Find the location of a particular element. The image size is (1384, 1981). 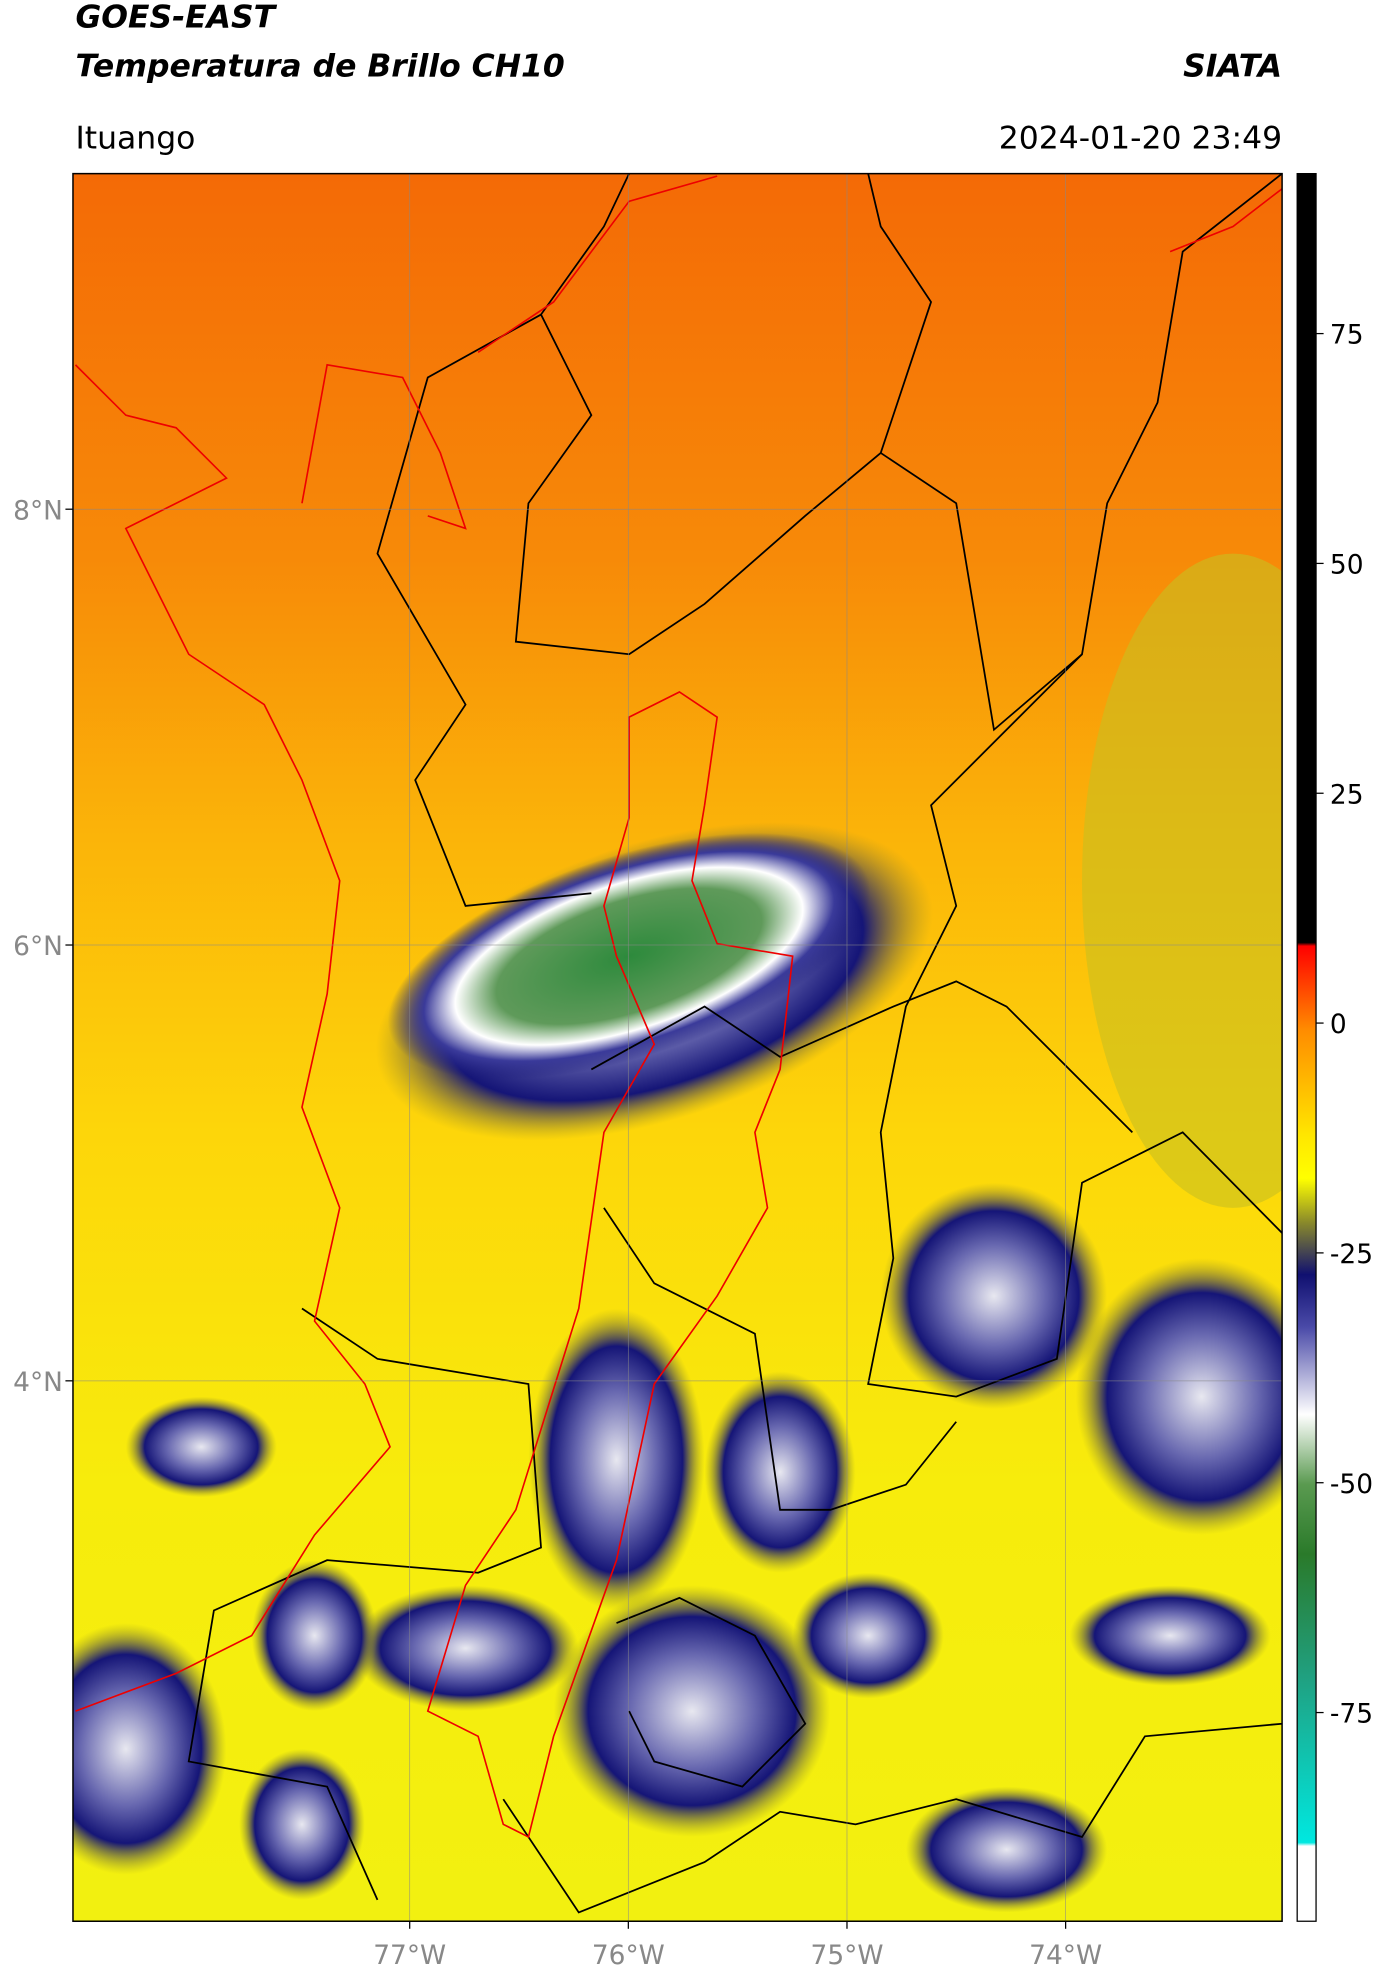

colorbar-tick-label: 50 is located at coordinates (1347, 564).